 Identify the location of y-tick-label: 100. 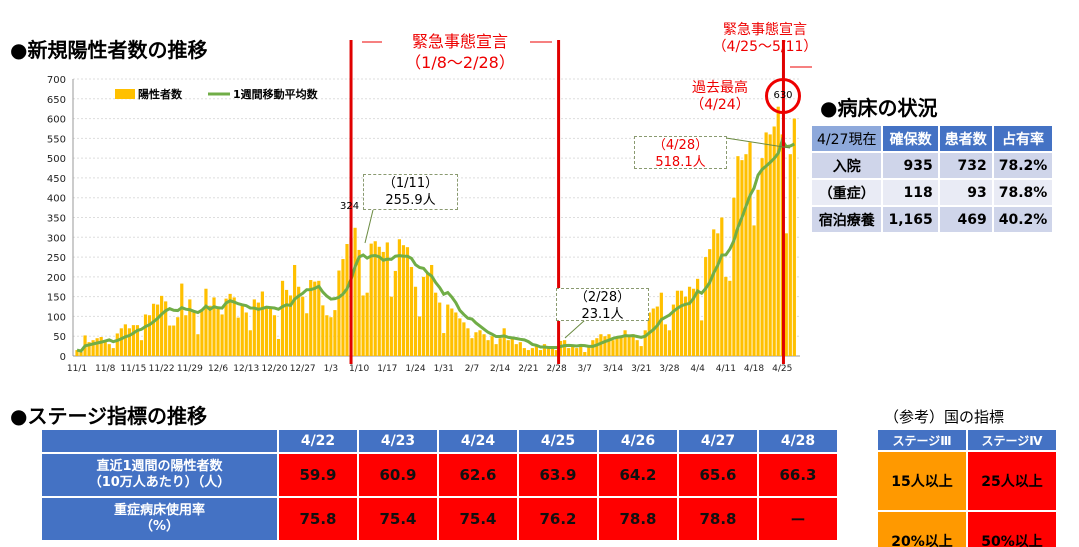
(56, 317).